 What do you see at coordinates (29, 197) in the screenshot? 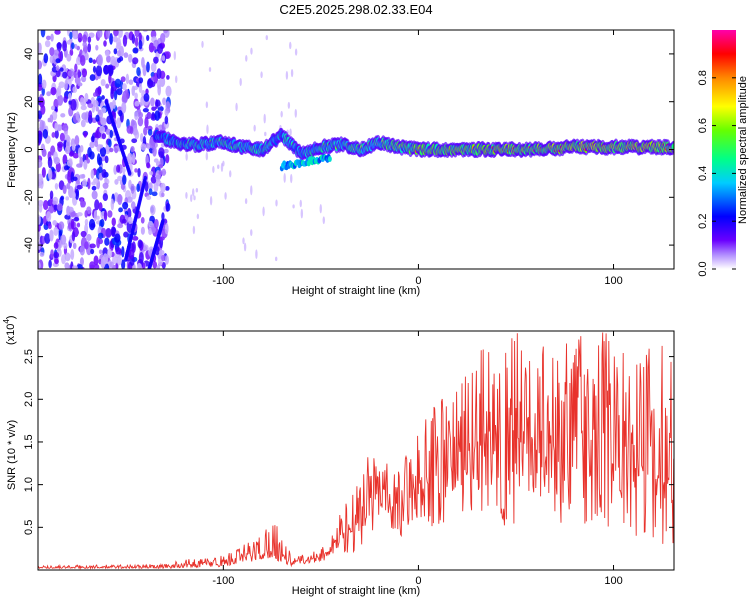
I see `y-tick-label: -20` at bounding box center [29, 197].